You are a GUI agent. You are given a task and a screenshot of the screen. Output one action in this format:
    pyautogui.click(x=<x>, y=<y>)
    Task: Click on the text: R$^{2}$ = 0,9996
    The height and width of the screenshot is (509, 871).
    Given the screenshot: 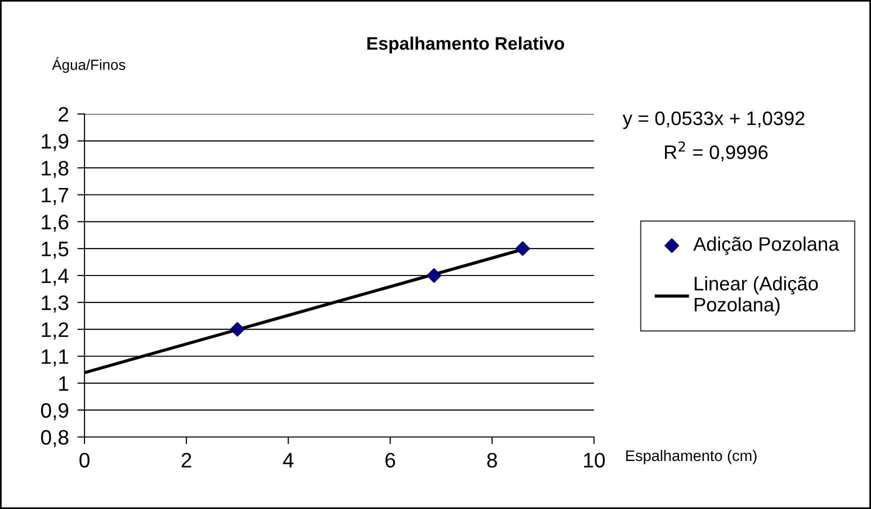 What is the action you would take?
    pyautogui.click(x=716, y=151)
    